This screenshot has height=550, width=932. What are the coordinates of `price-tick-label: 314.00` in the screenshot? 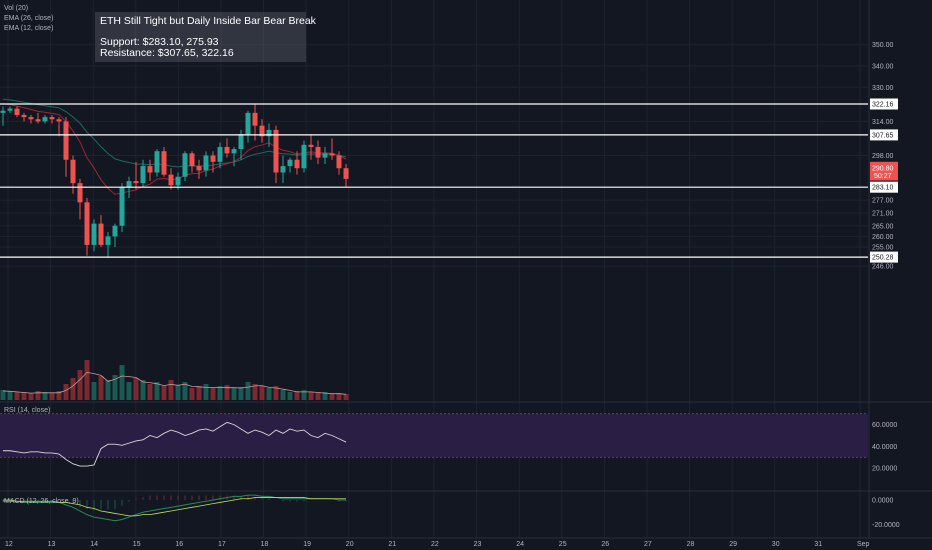 It's located at (883, 122).